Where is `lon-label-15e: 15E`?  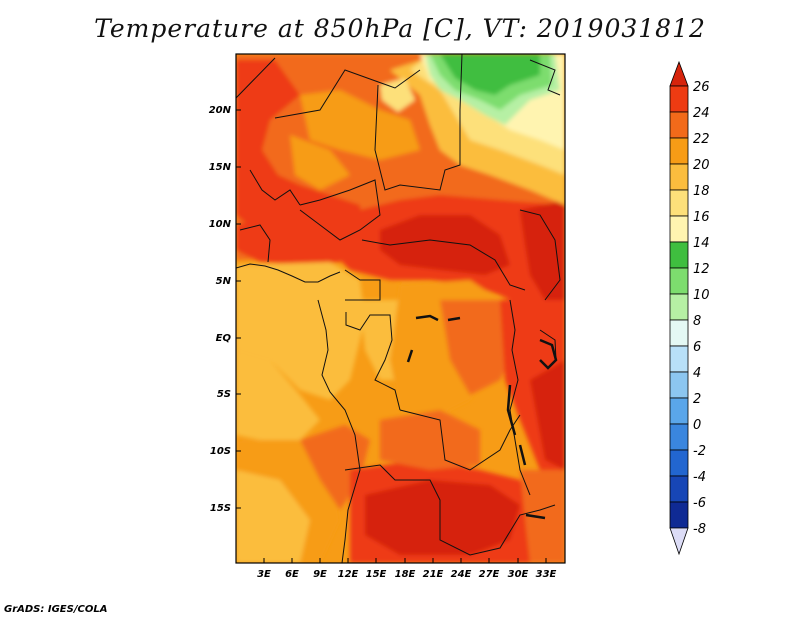 lon-label-15e: 15E is located at coordinates (376, 574).